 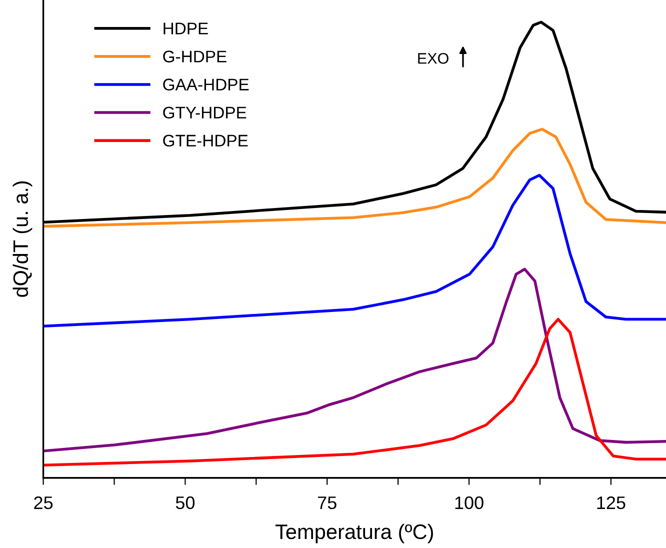 What do you see at coordinates (186, 28) in the screenshot?
I see `legend-label: HDPE` at bounding box center [186, 28].